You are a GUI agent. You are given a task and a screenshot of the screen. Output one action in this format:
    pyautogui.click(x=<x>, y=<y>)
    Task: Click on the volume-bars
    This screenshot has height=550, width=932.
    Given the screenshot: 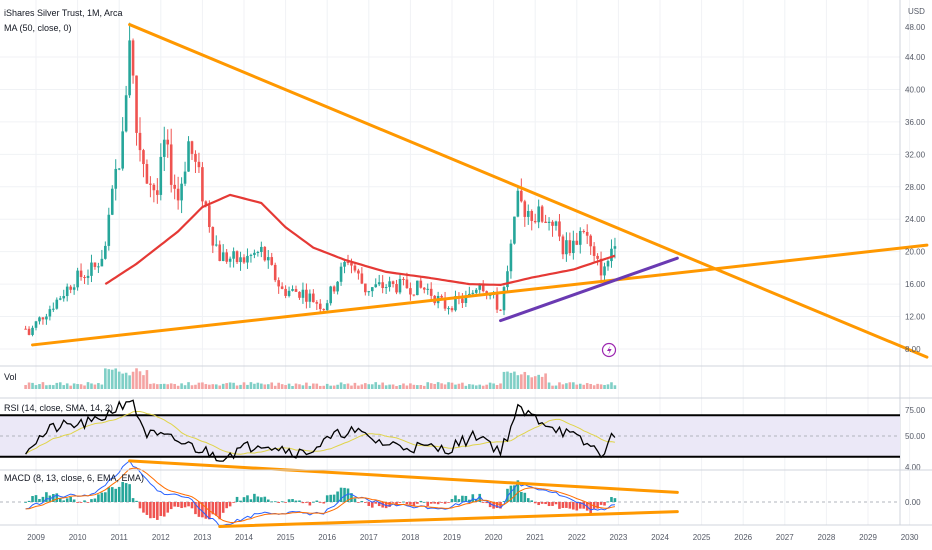 What is the action you would take?
    pyautogui.click(x=320, y=378)
    